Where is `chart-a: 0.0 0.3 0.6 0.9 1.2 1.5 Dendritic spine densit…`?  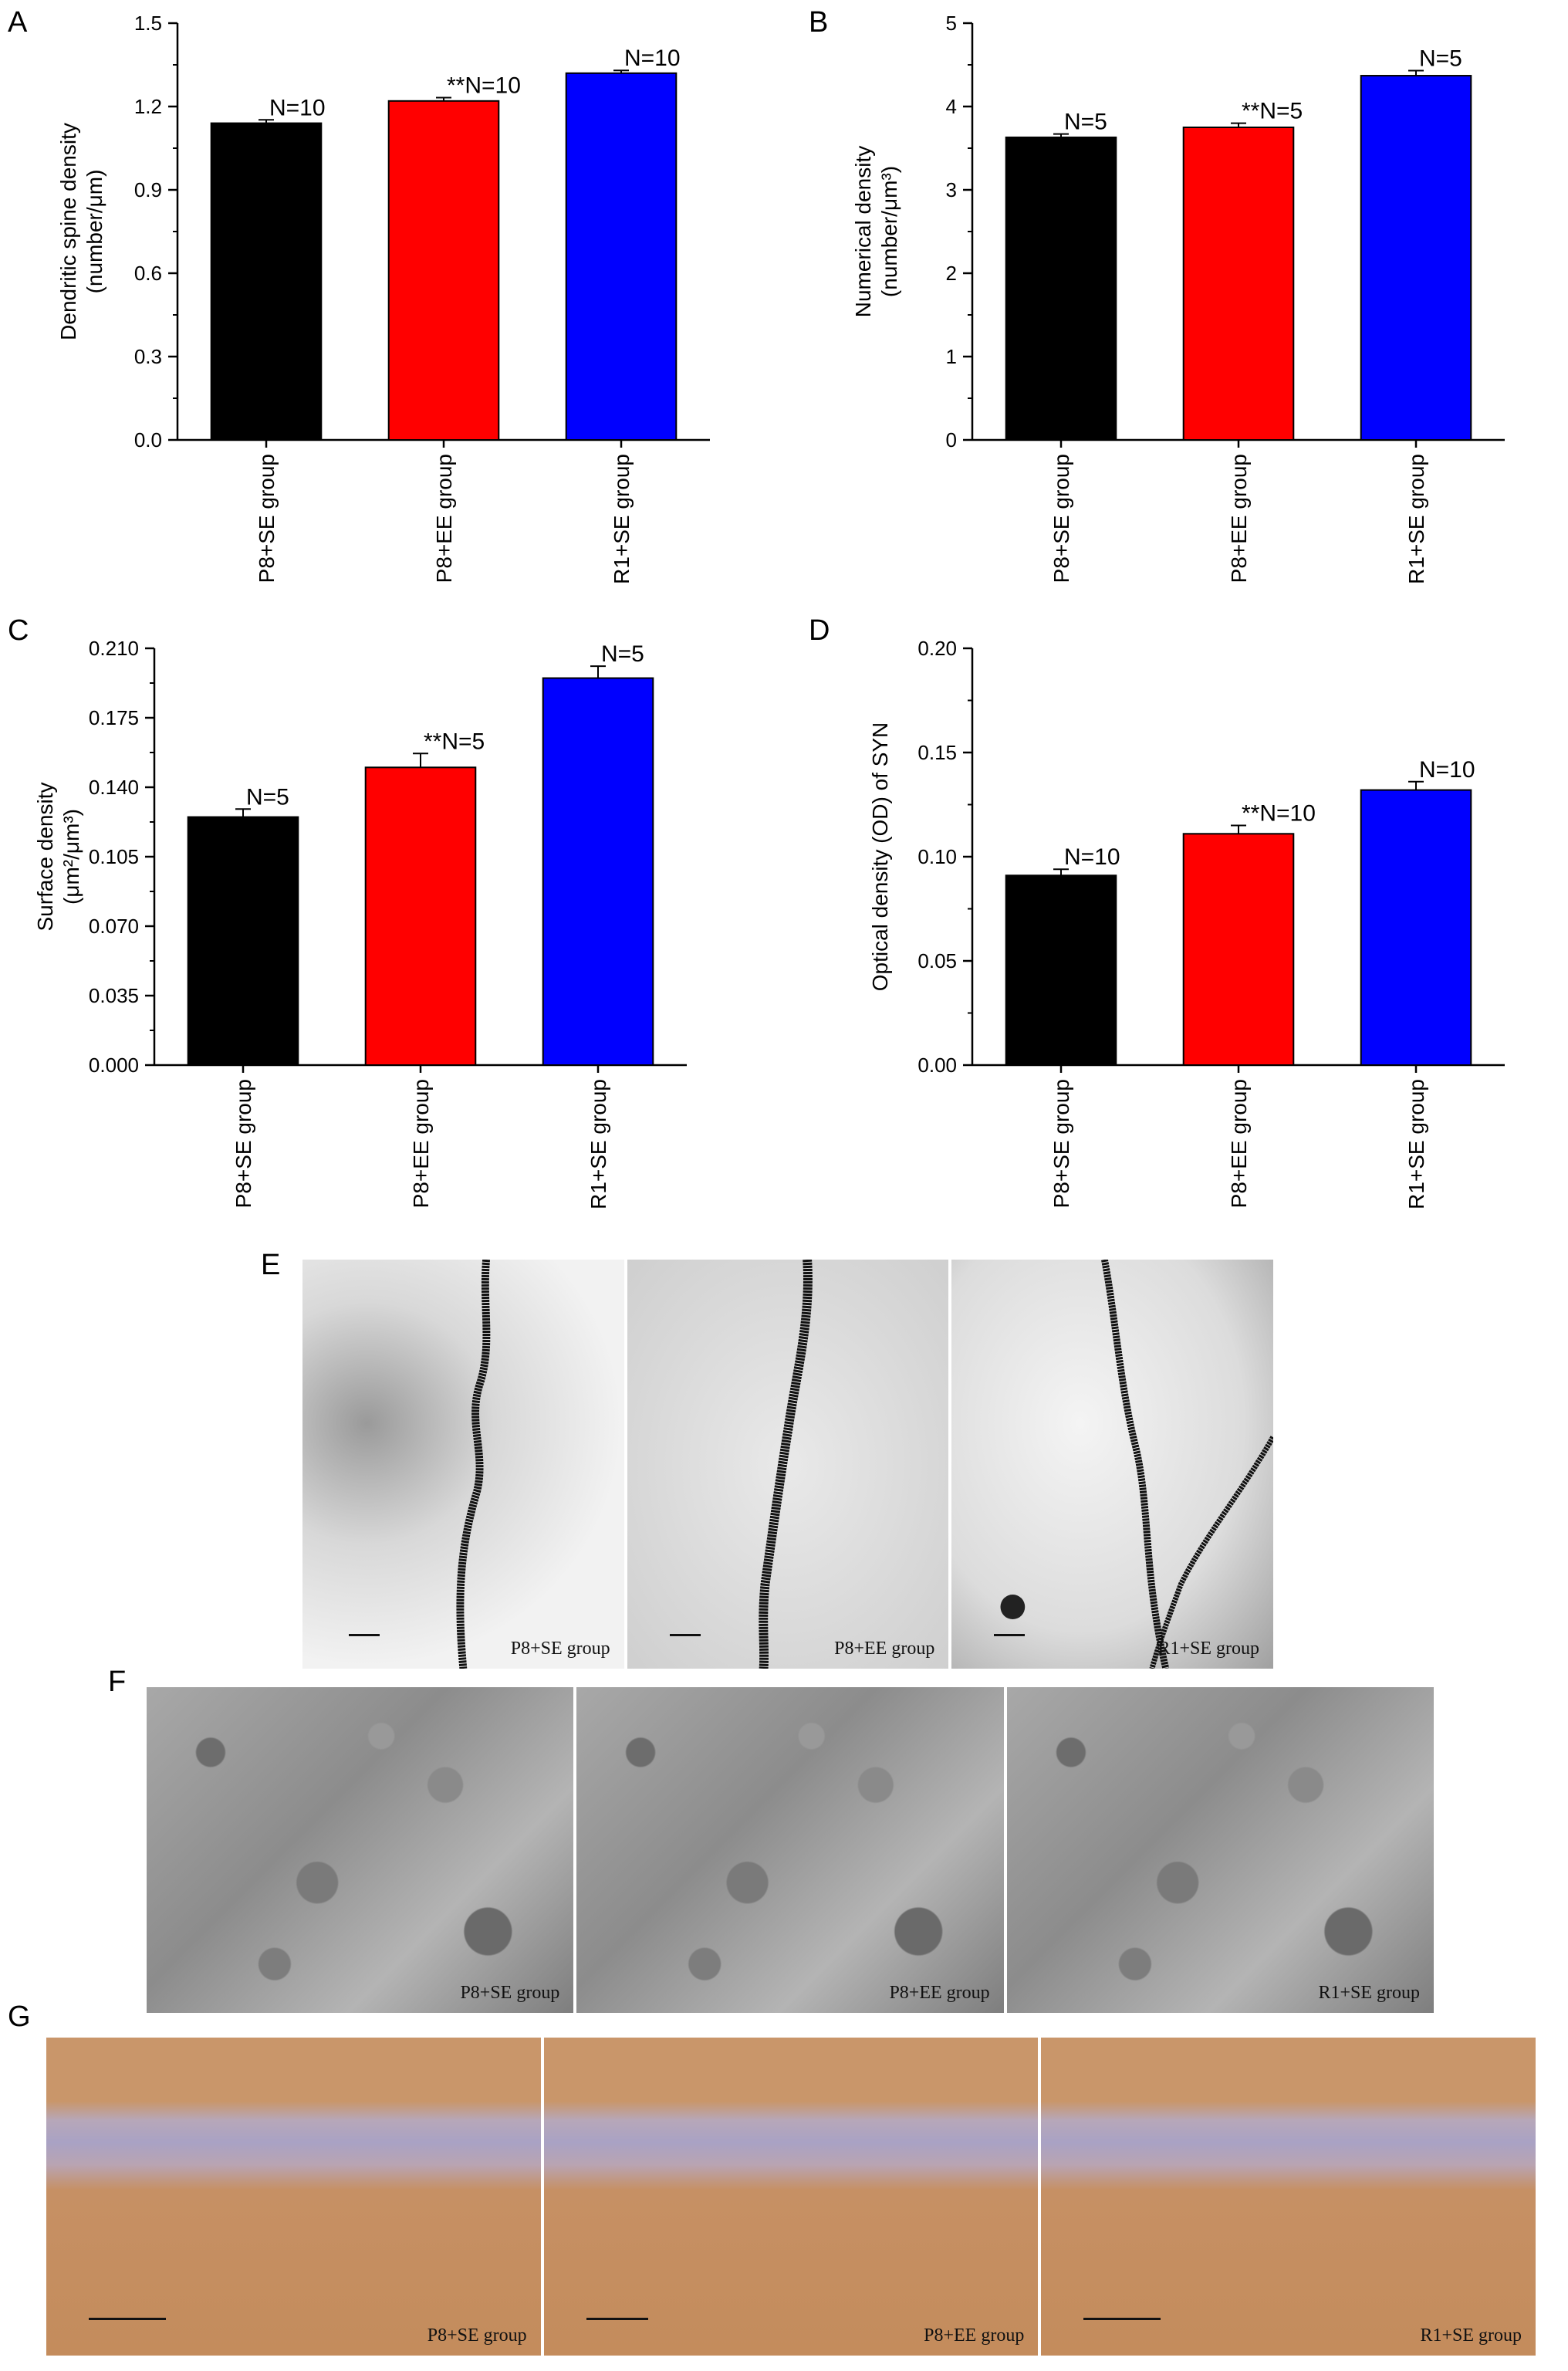 chart-a: 0.0 0.3 0.6 0.9 1.2 1.5 Dendritic spine densit… is located at coordinates (383, 298).